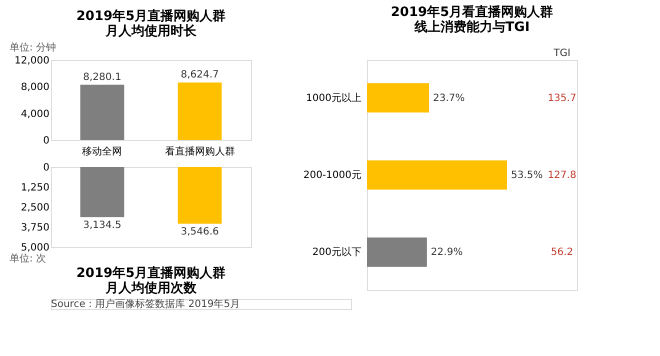  Describe the element at coordinates (562, 252) in the screenshot. I see `text: 56.2` at that location.